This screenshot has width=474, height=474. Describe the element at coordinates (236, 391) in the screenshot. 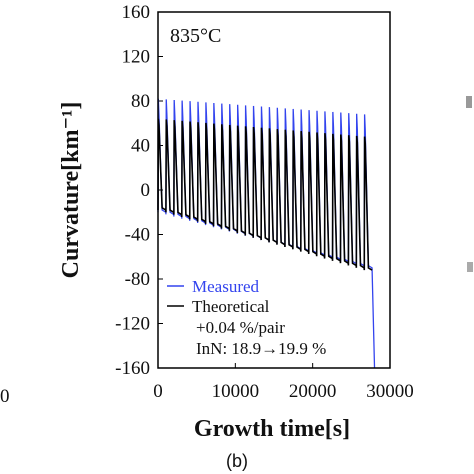

I see `x-tick-label: 10000` at that location.